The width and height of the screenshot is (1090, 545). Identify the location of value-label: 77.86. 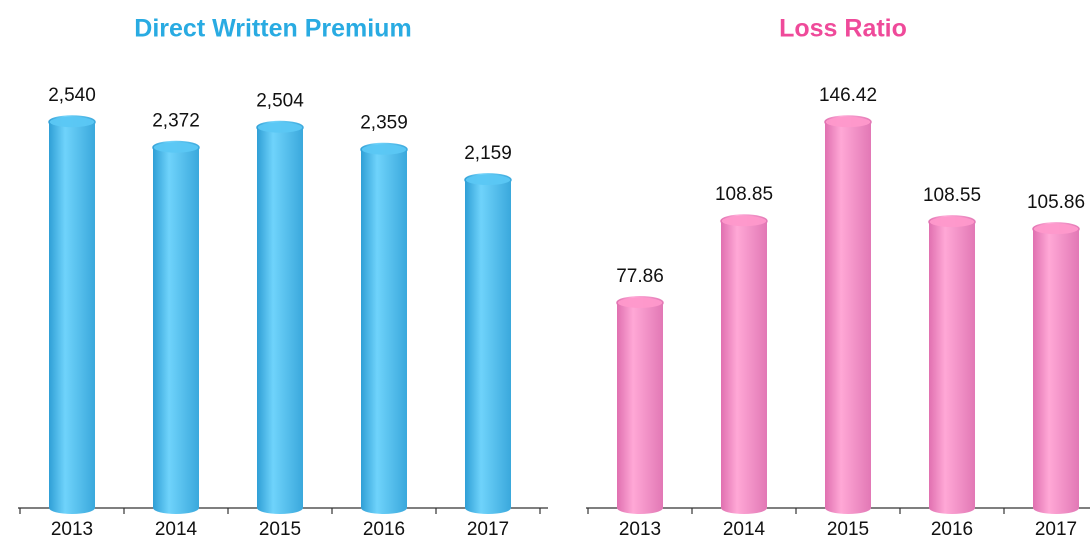
(640, 276).